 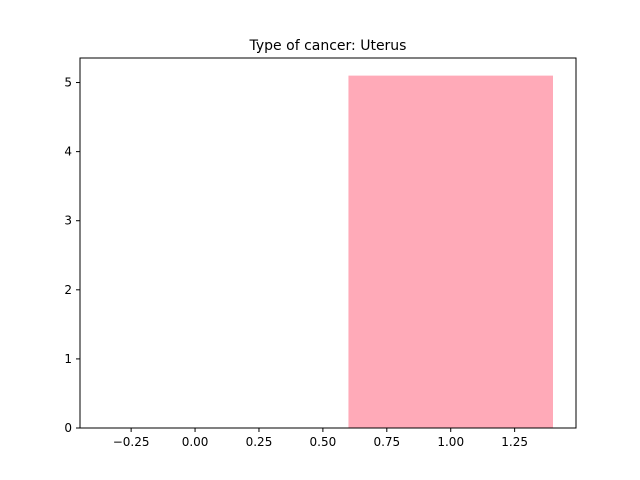 What do you see at coordinates (131, 442) in the screenshot?
I see `x-tick-label: −0.25` at bounding box center [131, 442].